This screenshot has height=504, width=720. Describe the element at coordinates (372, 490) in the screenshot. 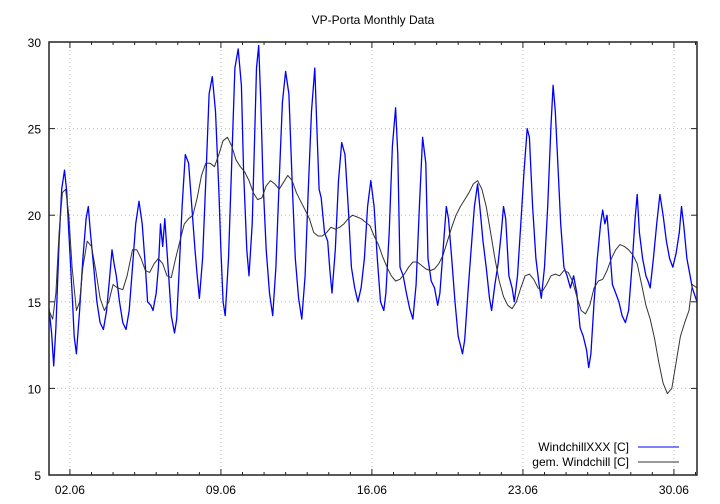

I see `x-tick-label: 16.06` at that location.